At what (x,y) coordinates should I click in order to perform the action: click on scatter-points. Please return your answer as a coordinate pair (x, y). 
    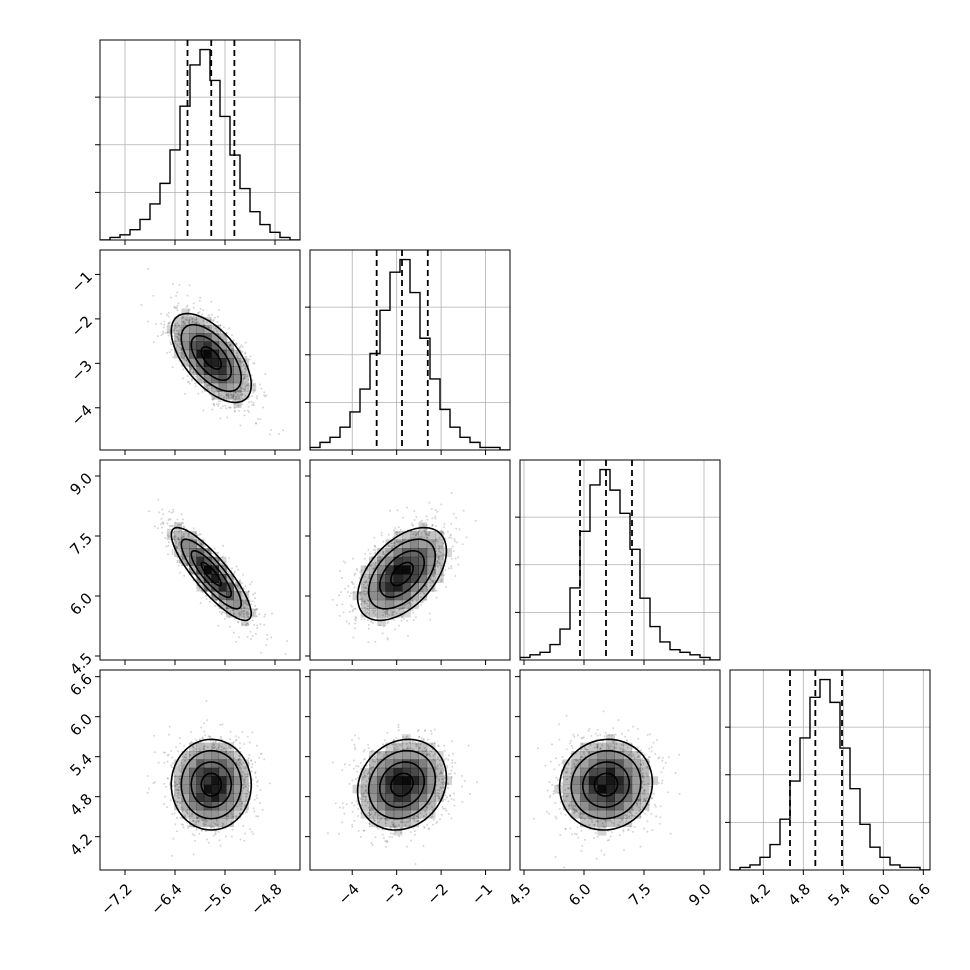
    Looking at the image, I should click on (404, 568).